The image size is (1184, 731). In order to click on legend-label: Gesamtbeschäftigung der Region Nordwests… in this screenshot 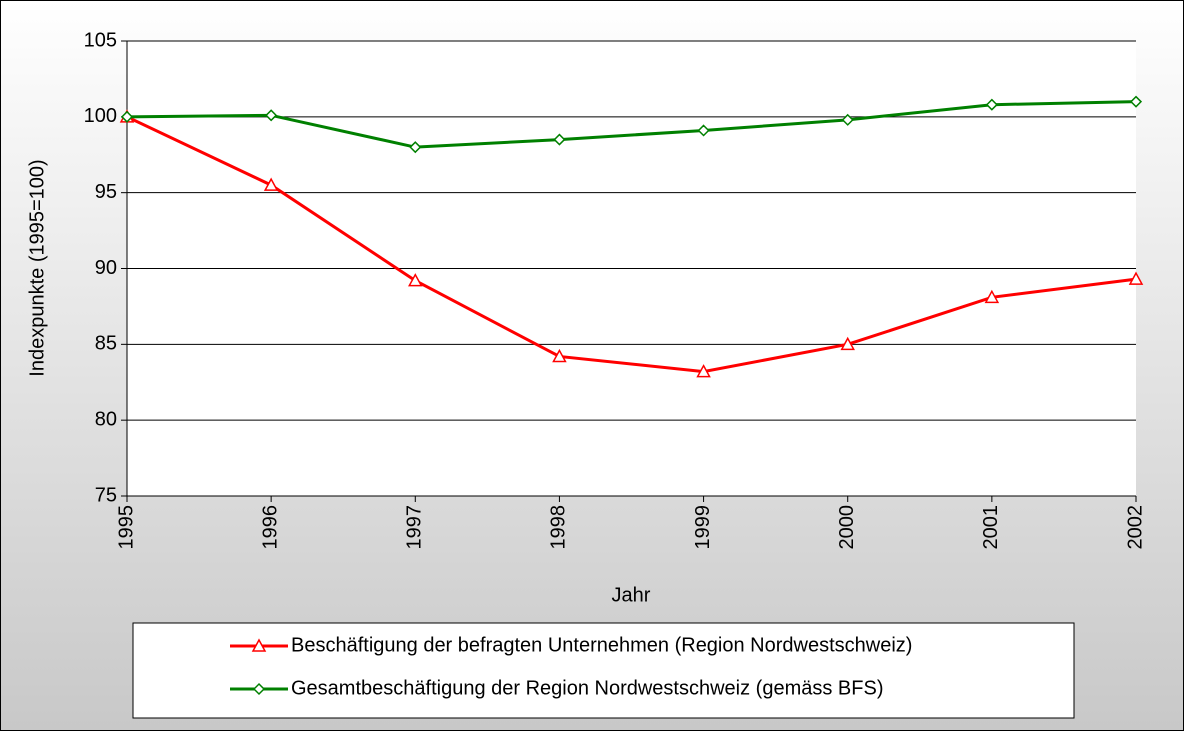, I will do `click(587, 688)`.